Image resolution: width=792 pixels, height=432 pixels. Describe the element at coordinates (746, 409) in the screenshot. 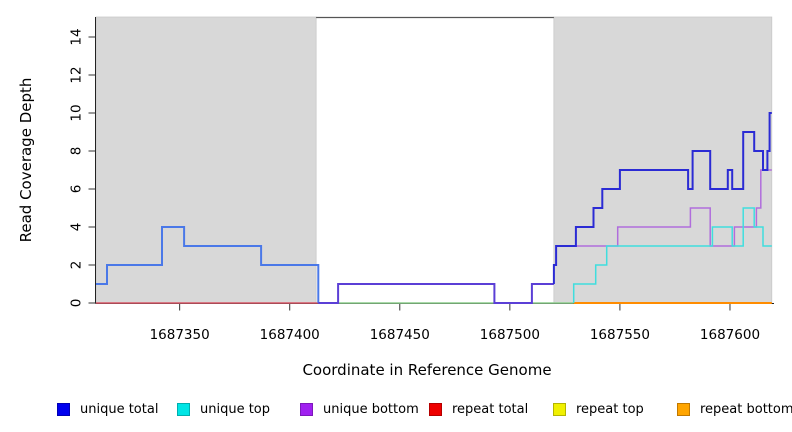

I see `legend-label: repeat bottom` at that location.